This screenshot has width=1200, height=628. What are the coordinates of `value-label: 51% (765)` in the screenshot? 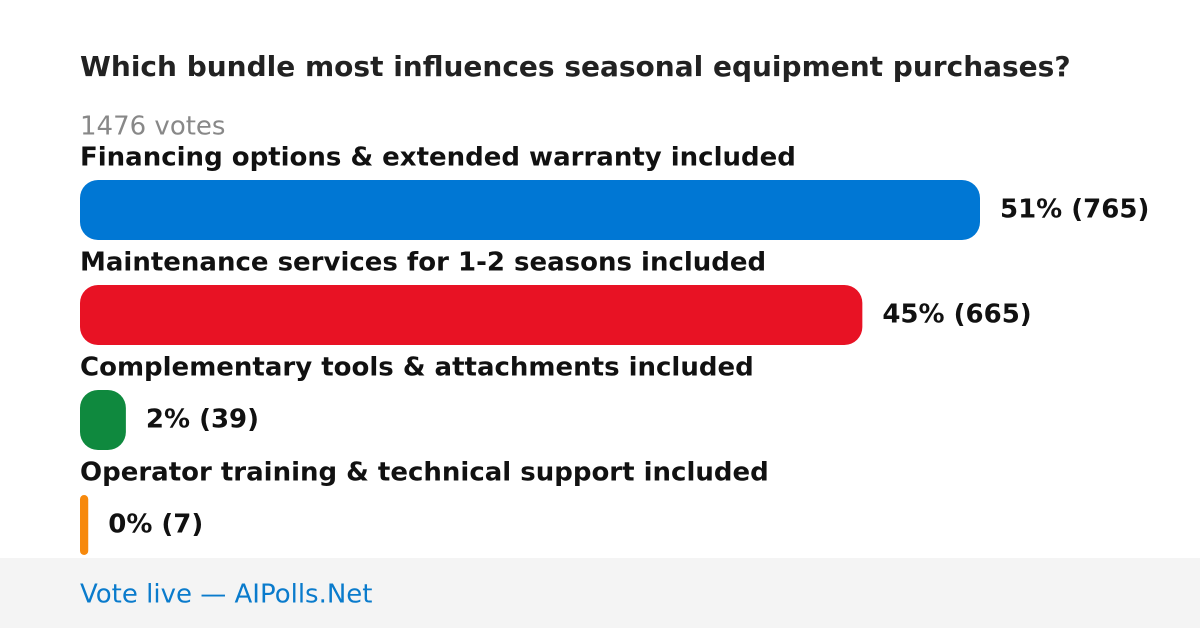 It's located at (1074, 210).